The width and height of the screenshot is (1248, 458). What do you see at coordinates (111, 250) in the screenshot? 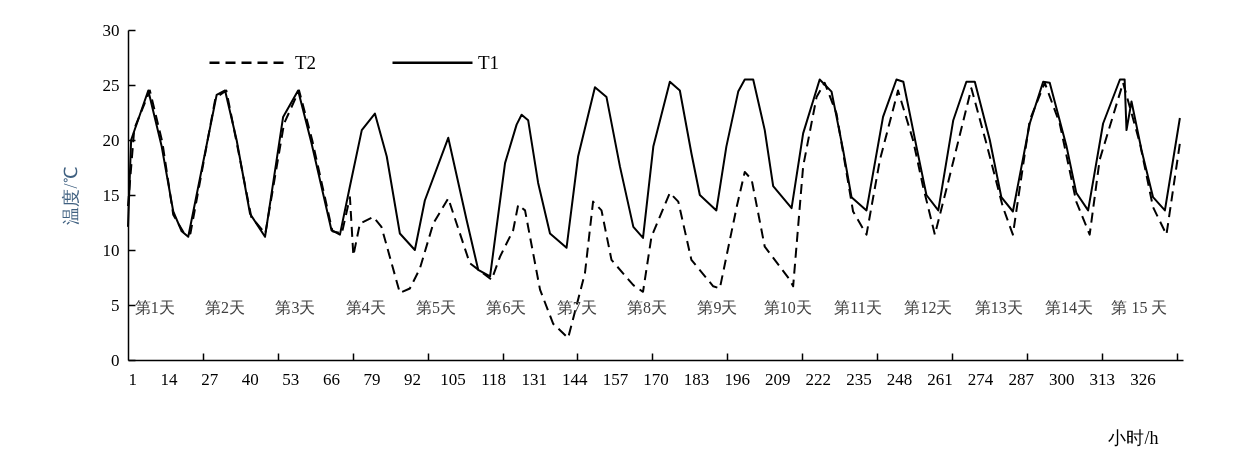
I see `y-tick-label: 10` at bounding box center [111, 250].